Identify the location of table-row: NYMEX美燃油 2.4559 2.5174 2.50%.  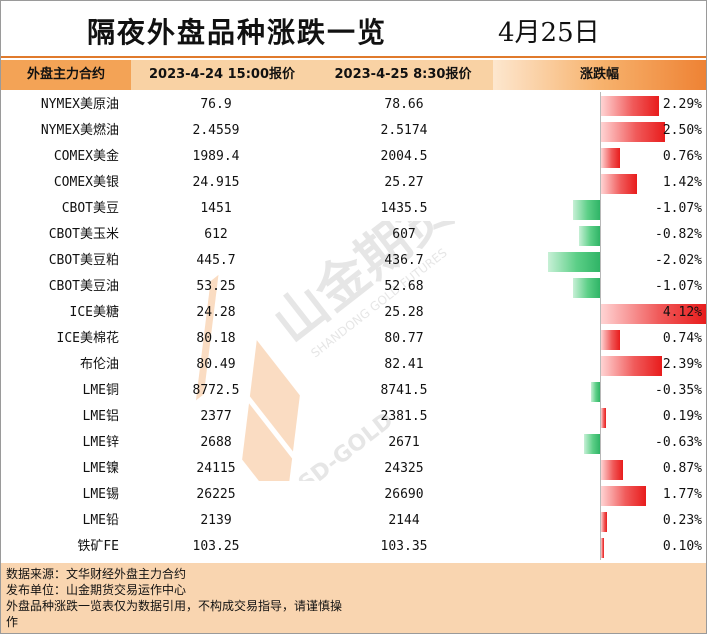
(353, 131).